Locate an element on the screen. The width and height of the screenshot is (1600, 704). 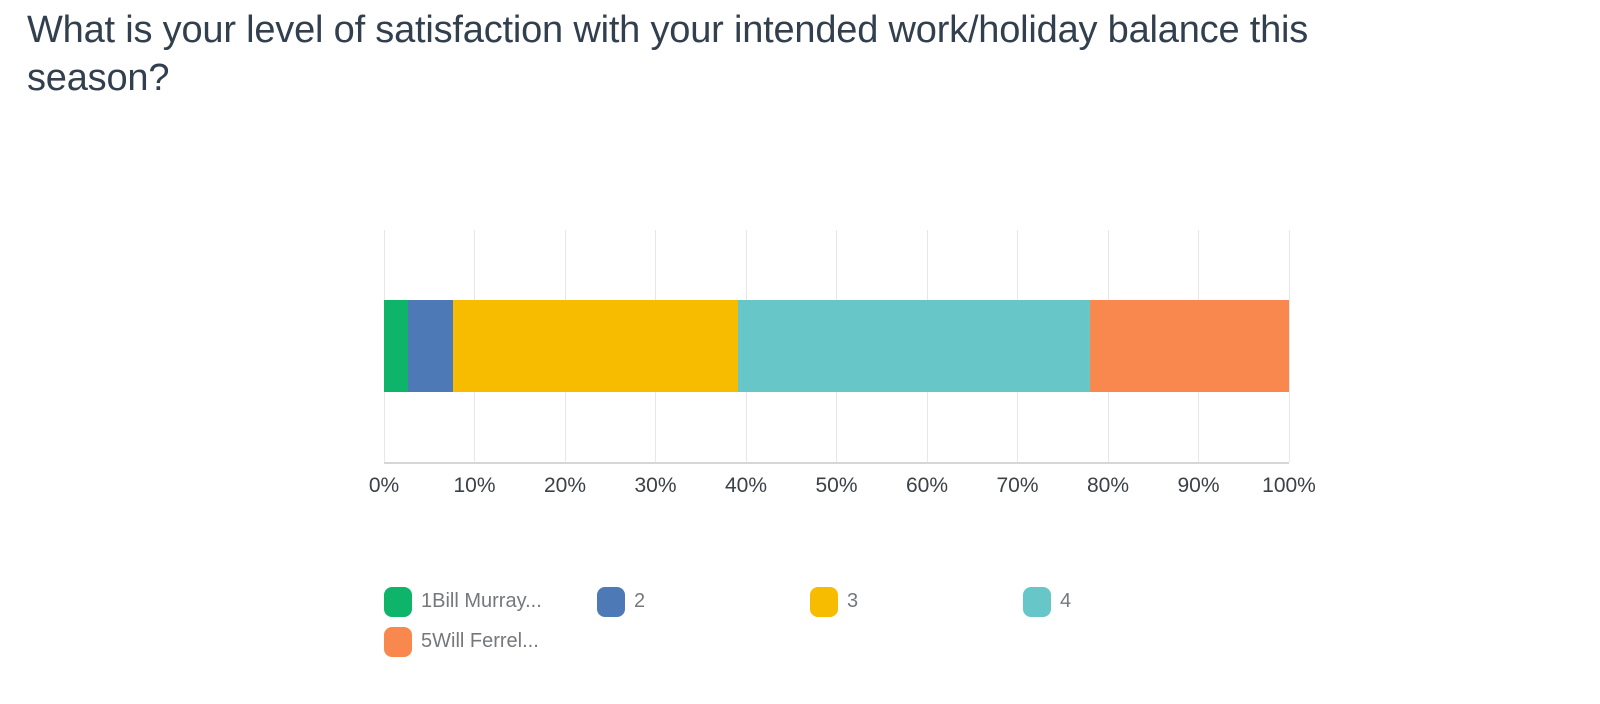
x-tick-label-100%: 100% is located at coordinates (1289, 485).